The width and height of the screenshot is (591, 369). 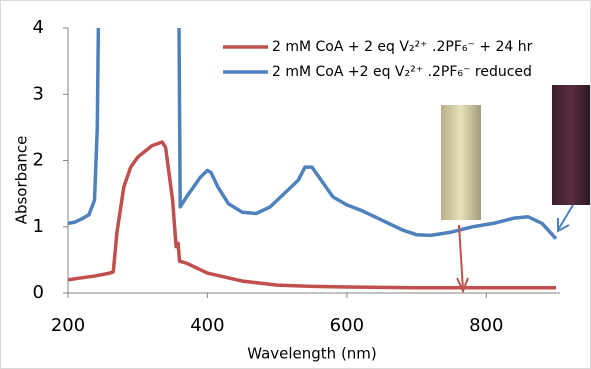 I want to click on y-tick-label: 3, so click(x=38, y=93).